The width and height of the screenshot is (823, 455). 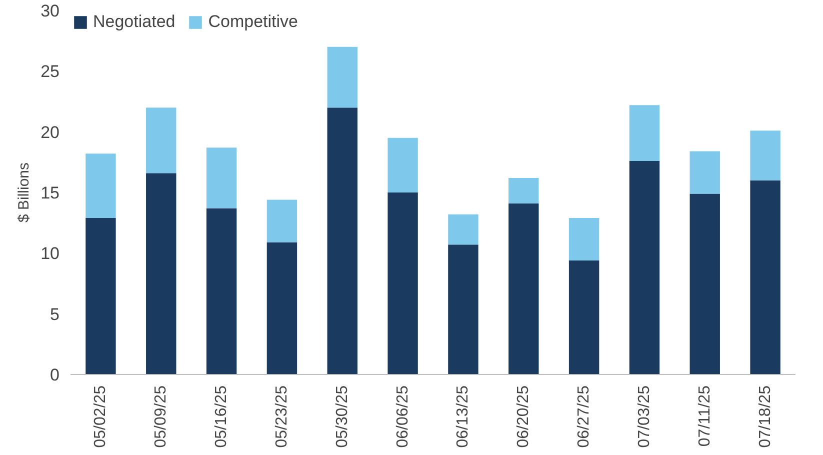 I want to click on x-tick-label: 05/30/25, so click(x=342, y=416).